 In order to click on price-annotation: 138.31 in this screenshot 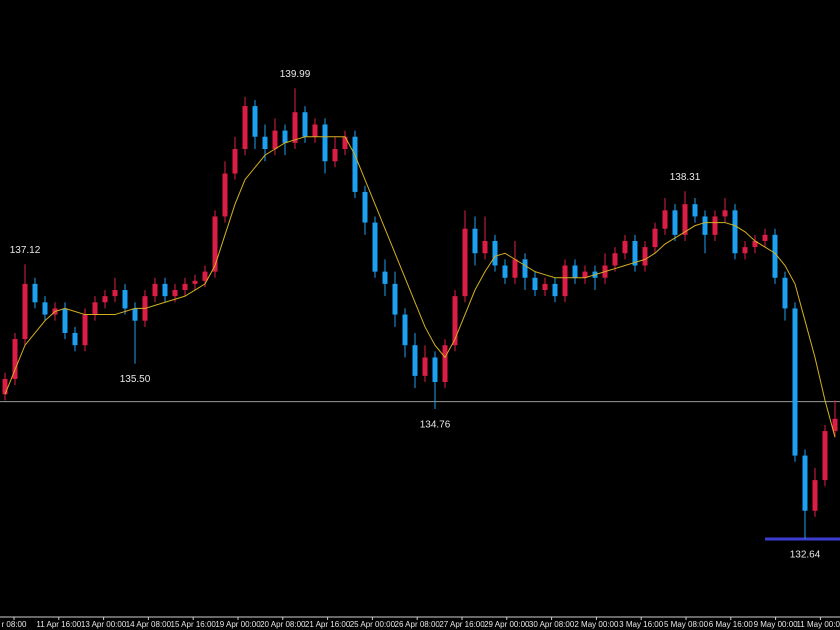, I will do `click(685, 177)`.